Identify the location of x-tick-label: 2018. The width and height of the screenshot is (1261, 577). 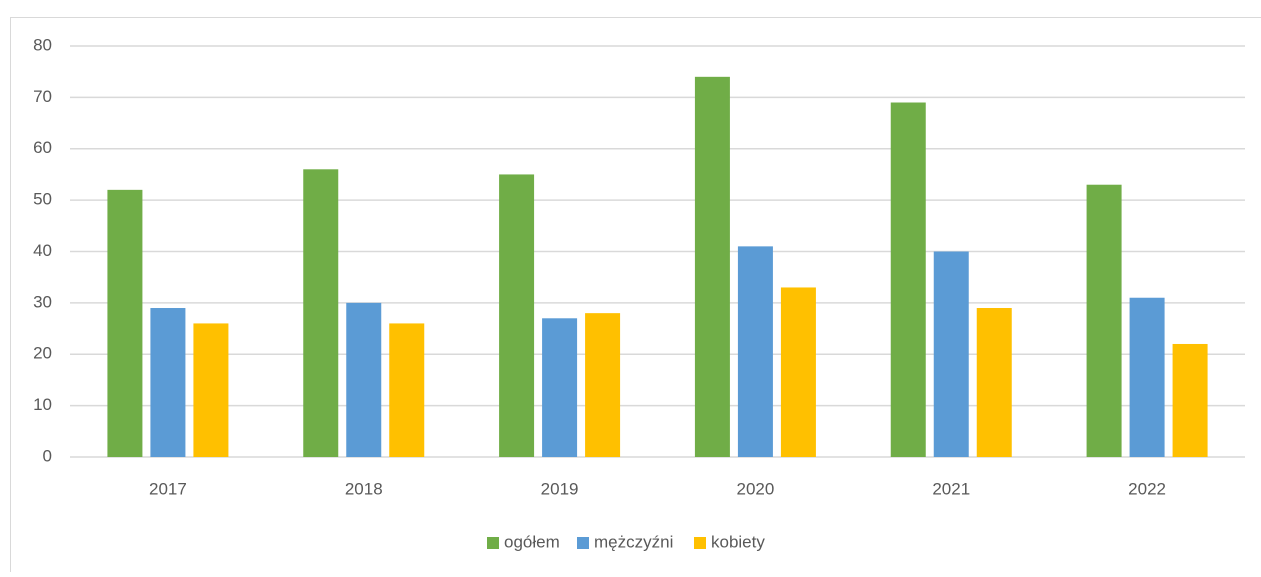
(364, 488).